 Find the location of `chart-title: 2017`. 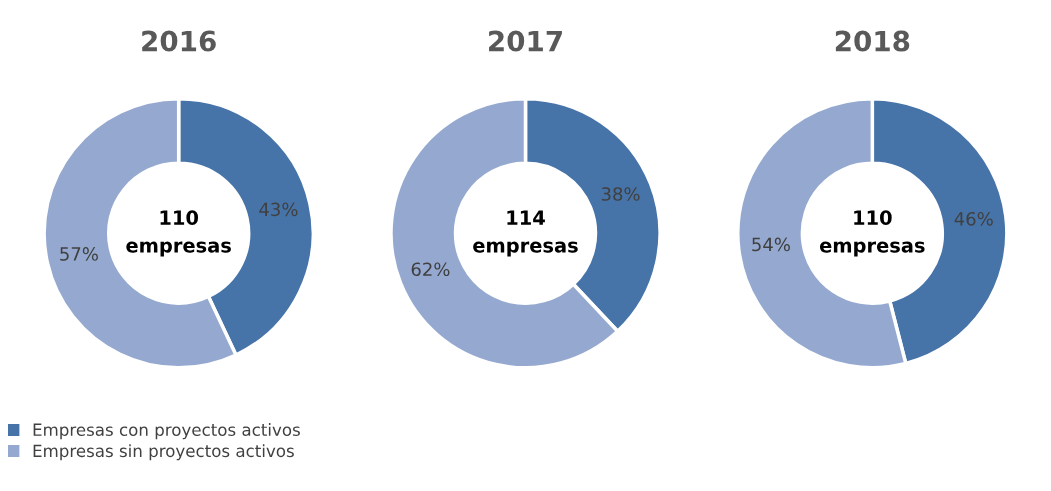

chart-title: 2017 is located at coordinates (525, 41).